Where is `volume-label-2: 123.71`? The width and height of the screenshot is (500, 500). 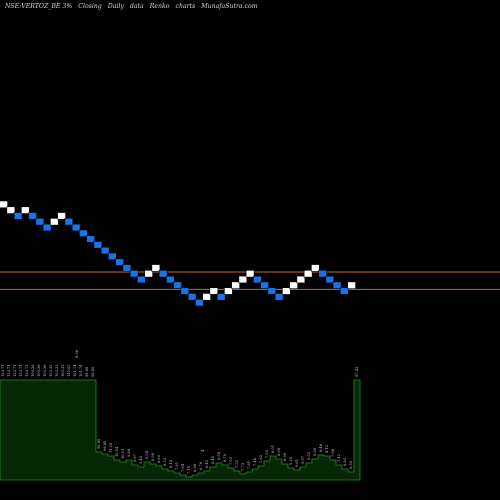 volume-label-2: 123.71 is located at coordinates (15, 370).